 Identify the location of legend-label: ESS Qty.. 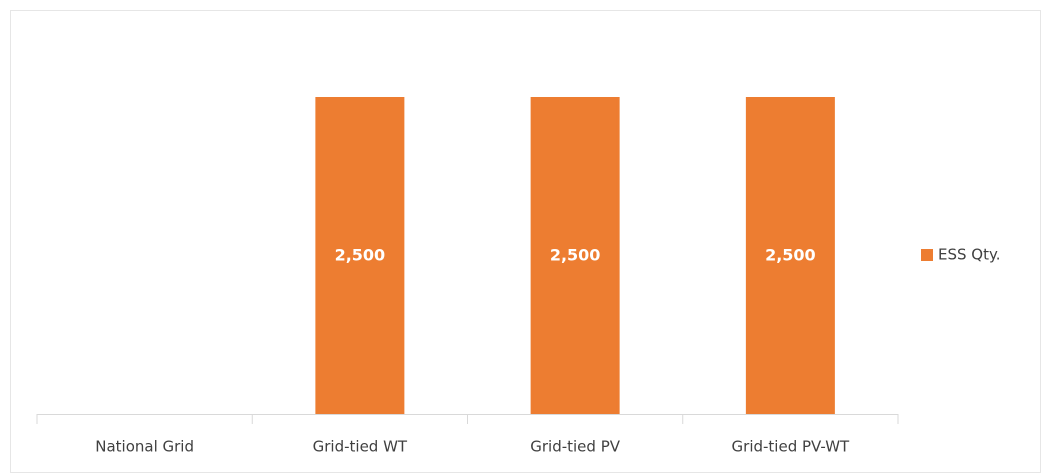
(969, 255).